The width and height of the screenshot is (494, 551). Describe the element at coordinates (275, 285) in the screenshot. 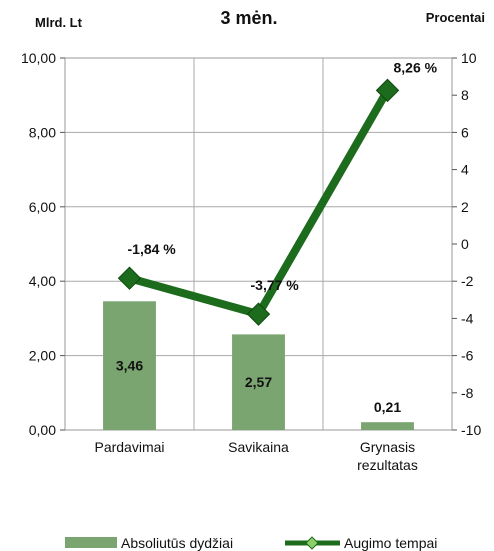

I see `growth-value-label: -3,77 %` at that location.